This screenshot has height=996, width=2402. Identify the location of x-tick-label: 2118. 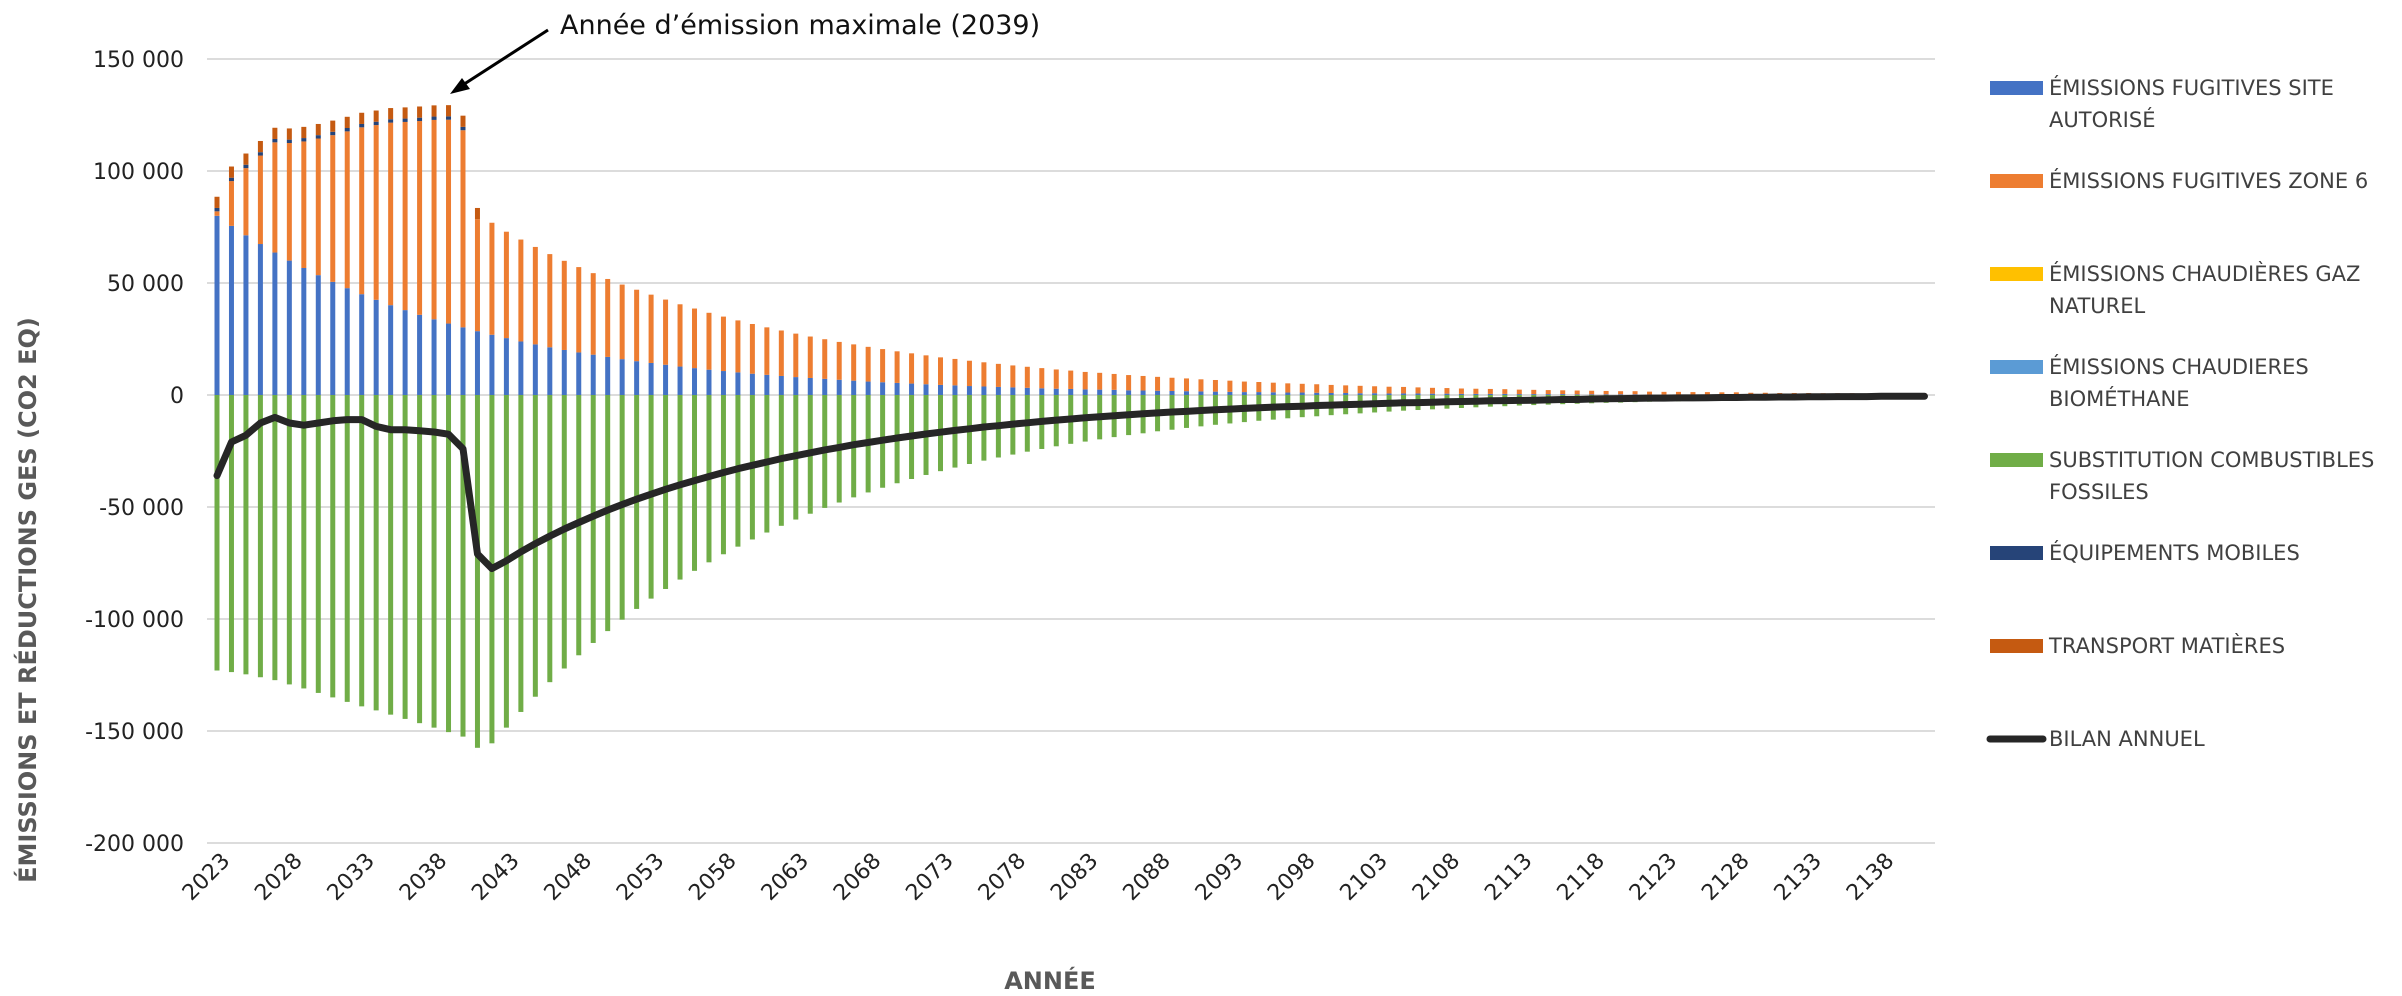
(1581, 877).